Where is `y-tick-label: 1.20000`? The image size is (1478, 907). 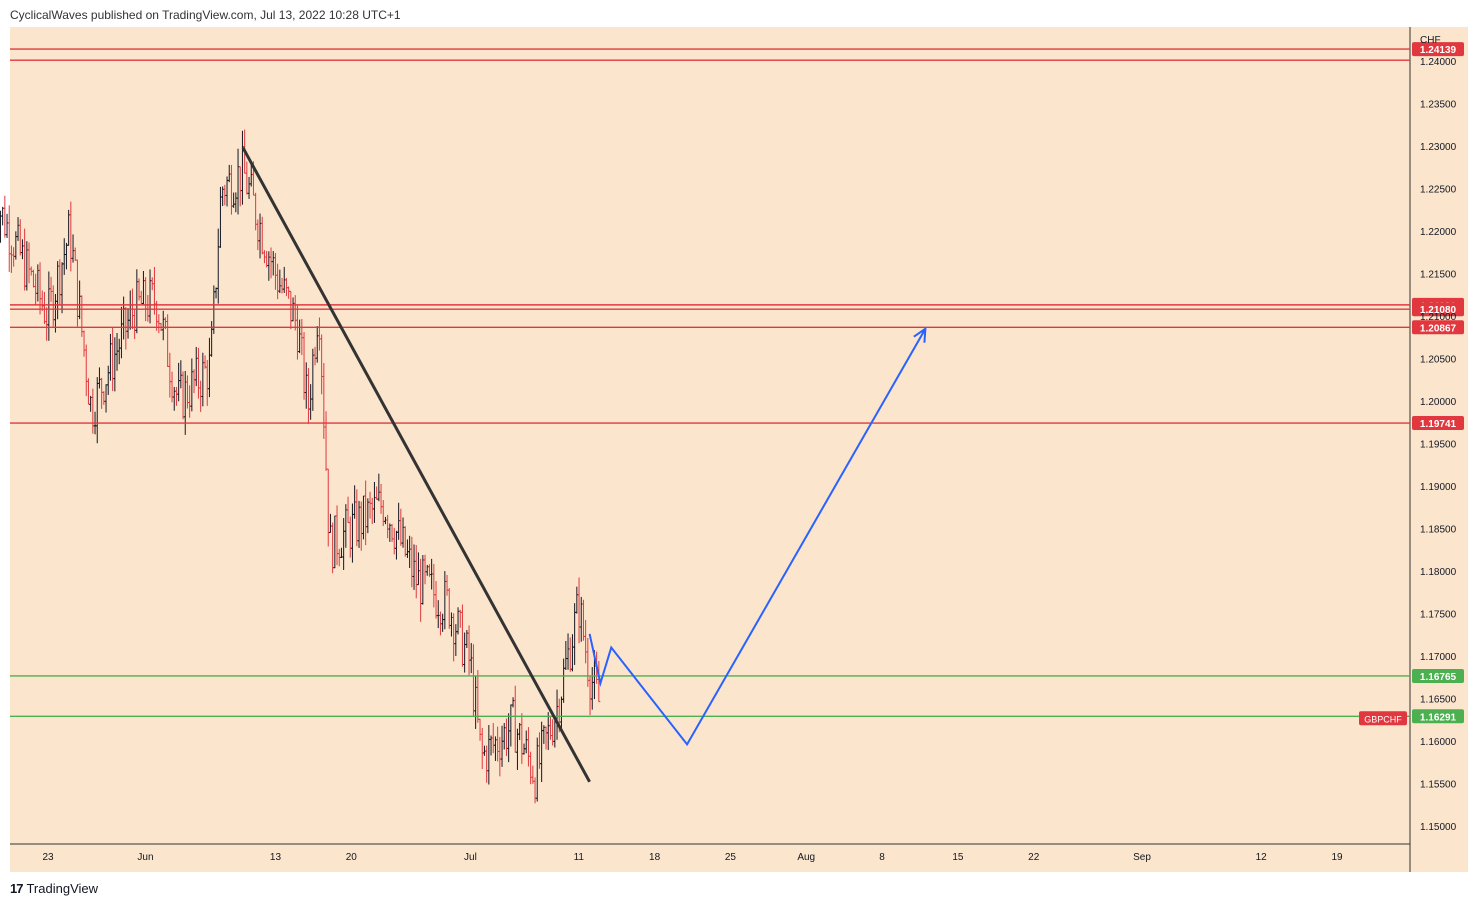 y-tick-label: 1.20000 is located at coordinates (1438, 402).